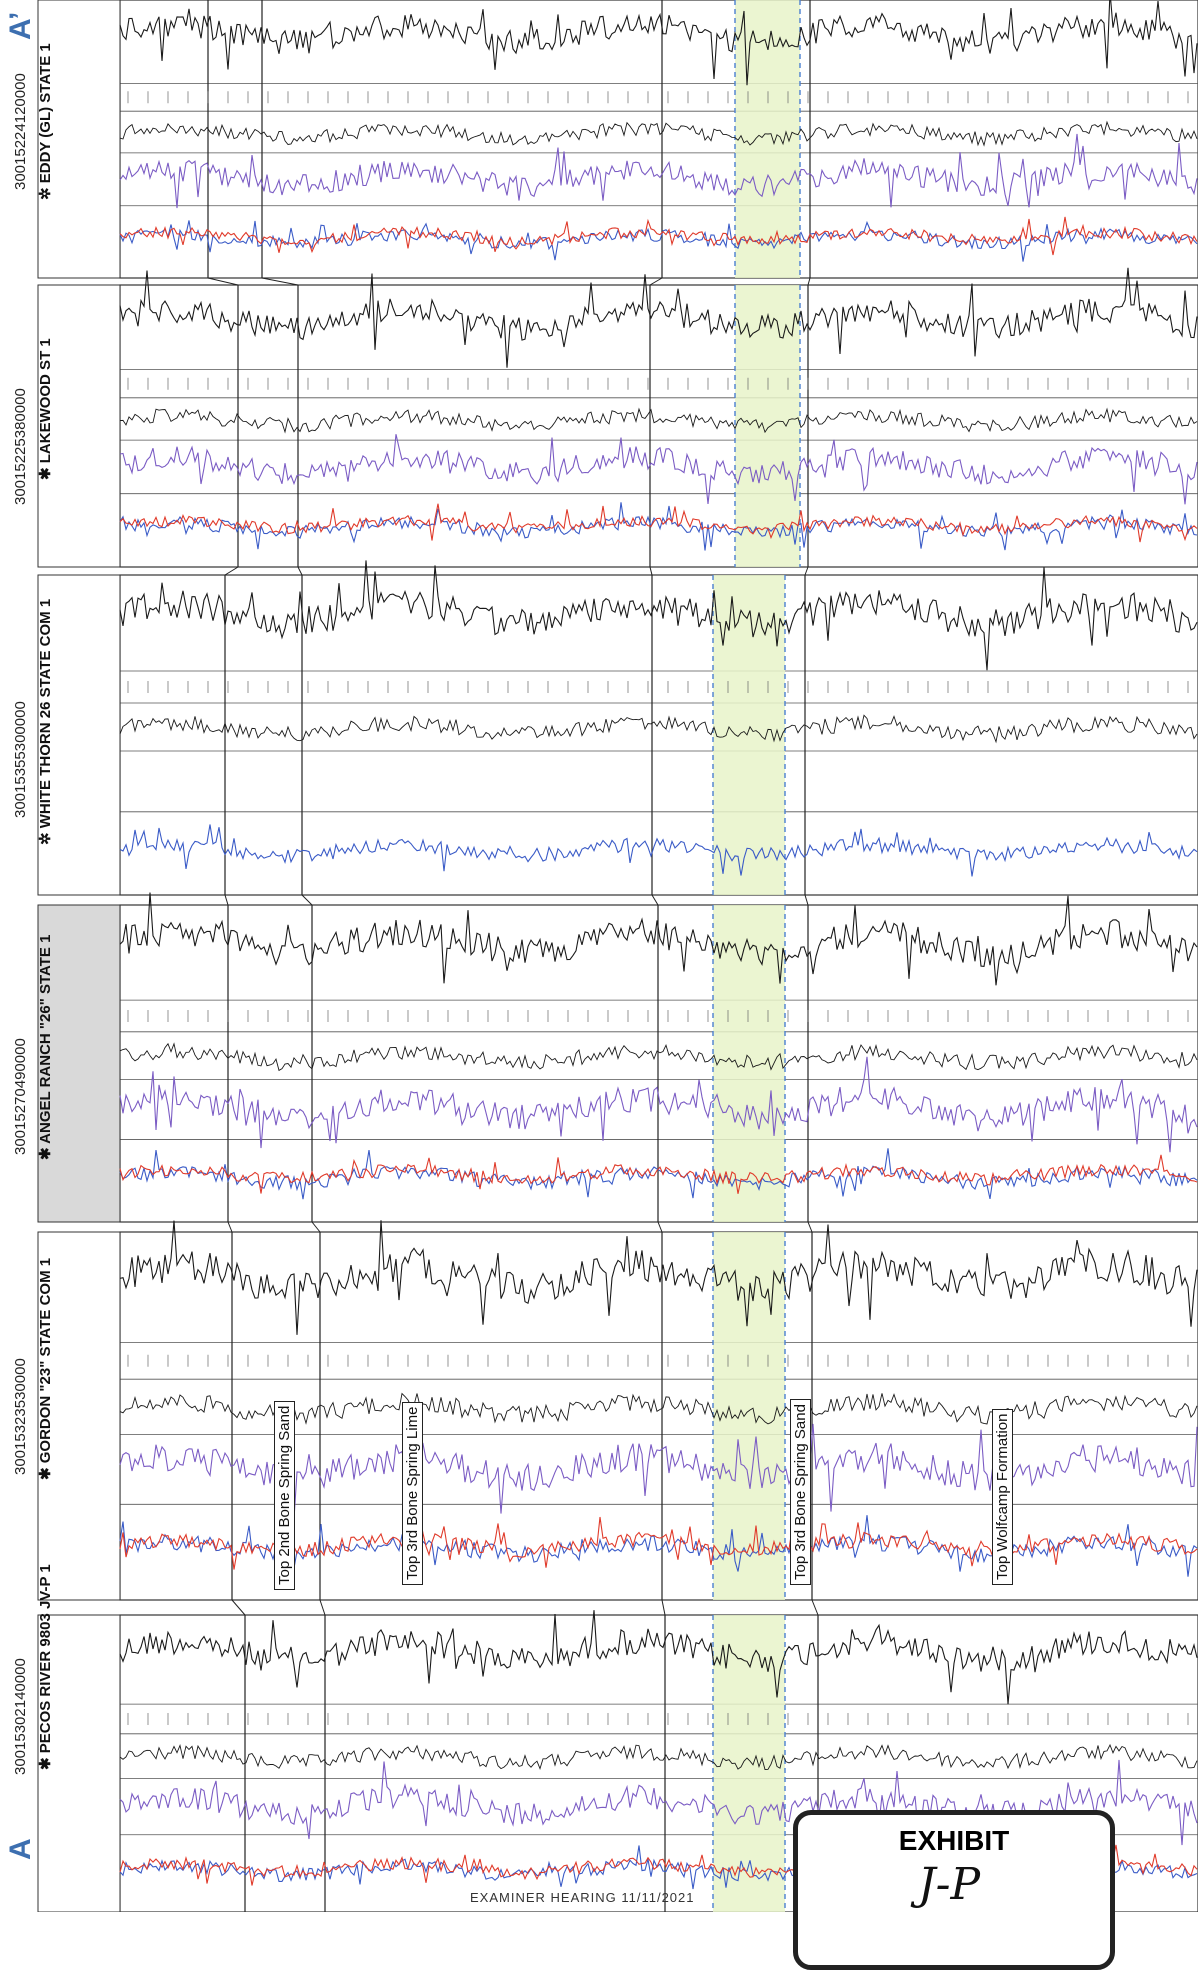 The width and height of the screenshot is (1198, 1970). What do you see at coordinates (45, 1667) in the screenshot?
I see `well-name-1: ✱ PECOS RIVER 9803 JV-P 1` at bounding box center [45, 1667].